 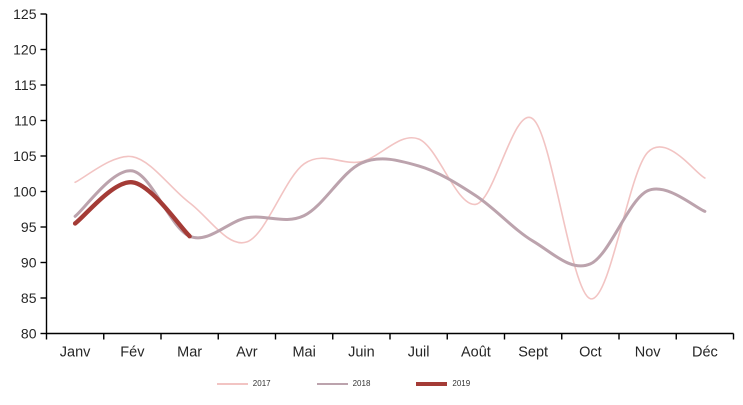 What do you see at coordinates (25, 192) in the screenshot?
I see `y-axis-tick-label: 100` at bounding box center [25, 192].